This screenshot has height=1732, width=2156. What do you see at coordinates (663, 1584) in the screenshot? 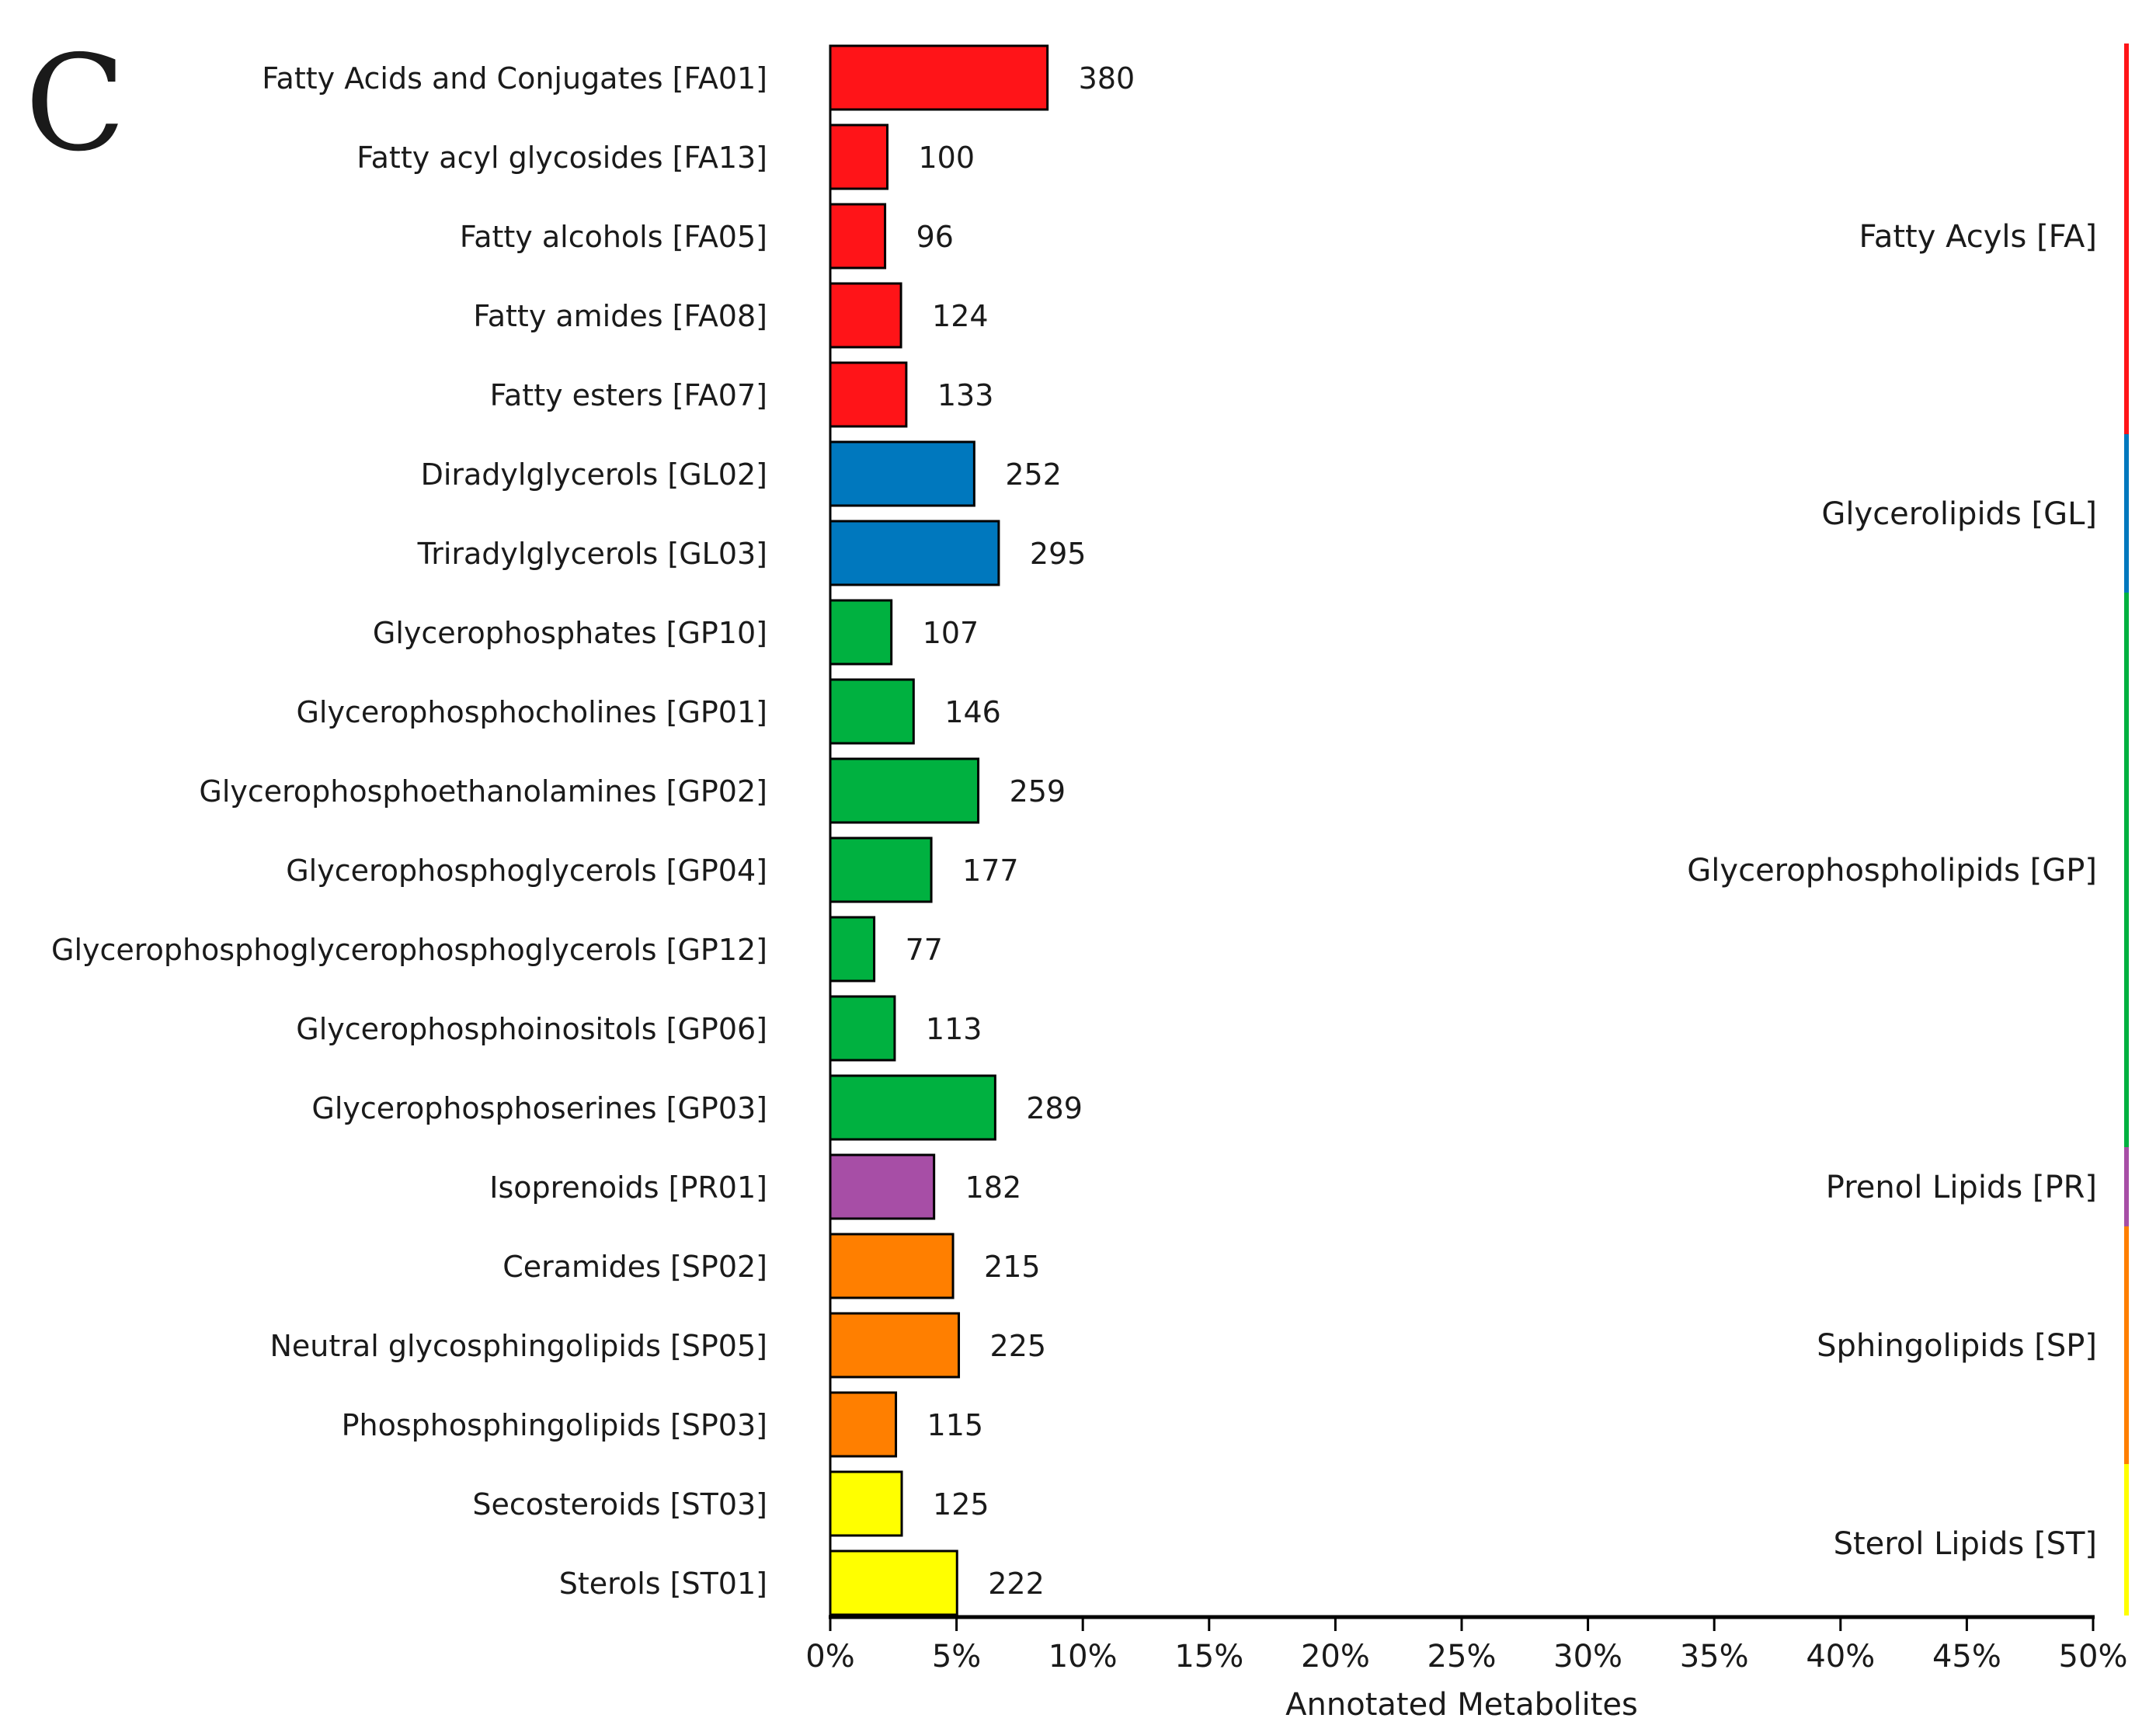
I see `category-label: Sterols [ST01]` at bounding box center [663, 1584].